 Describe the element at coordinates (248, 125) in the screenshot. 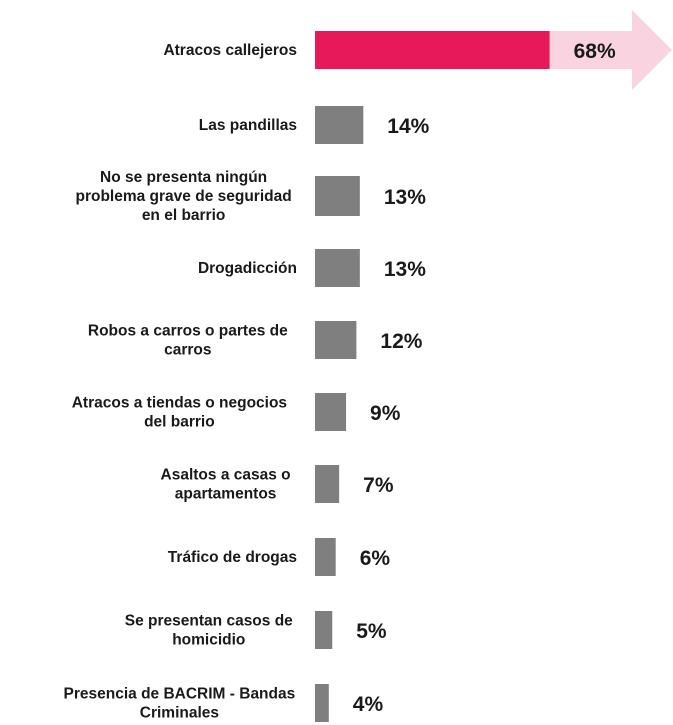

I see `category-label: Las pandillas` at that location.